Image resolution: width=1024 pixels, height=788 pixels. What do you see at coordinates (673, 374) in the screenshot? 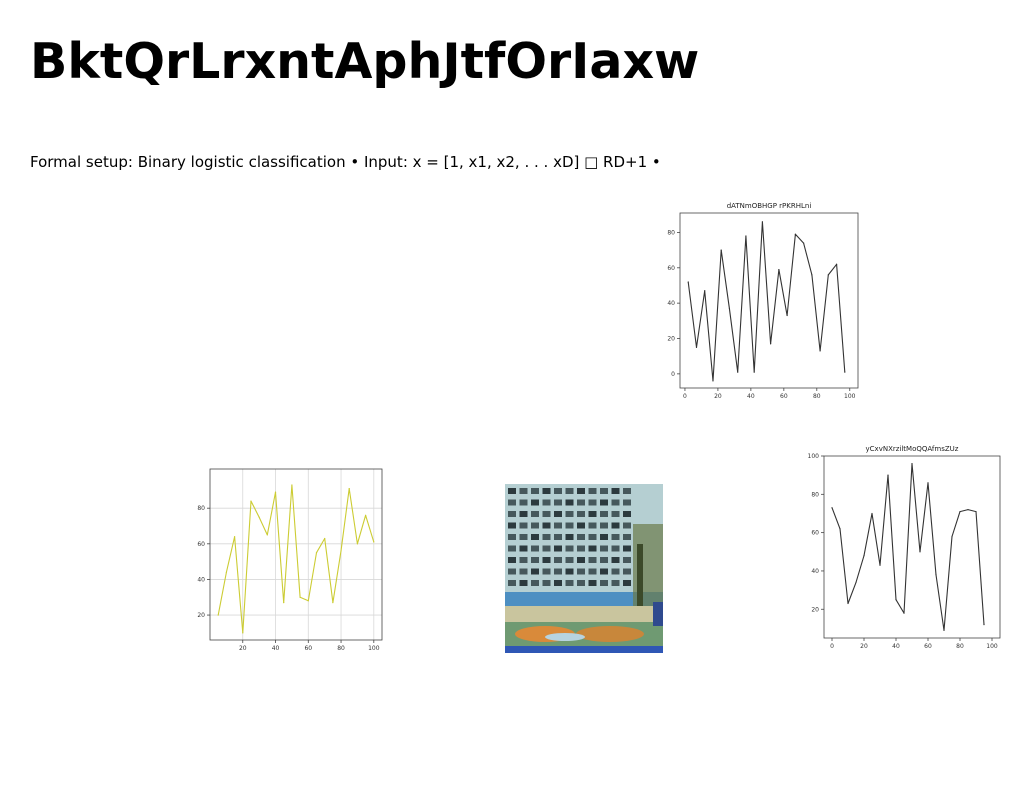
I see `y-tick-label: 0` at bounding box center [673, 374].